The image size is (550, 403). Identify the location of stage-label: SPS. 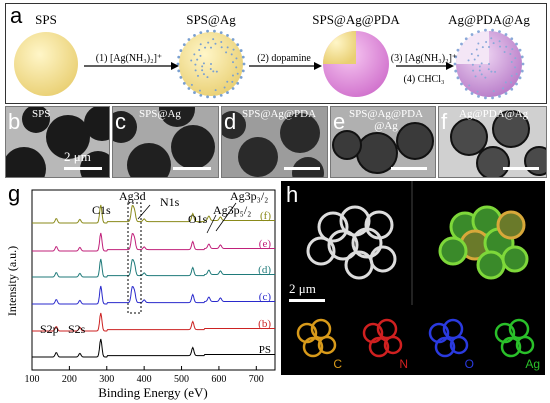
(46, 19).